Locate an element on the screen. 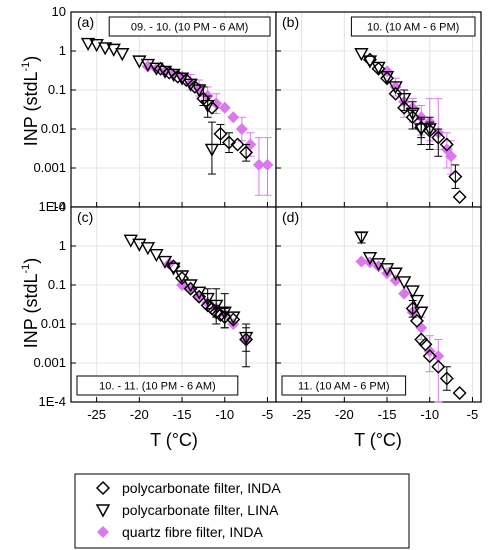 The image size is (500, 550). panel-letter: (b) is located at coordinates (290, 22).